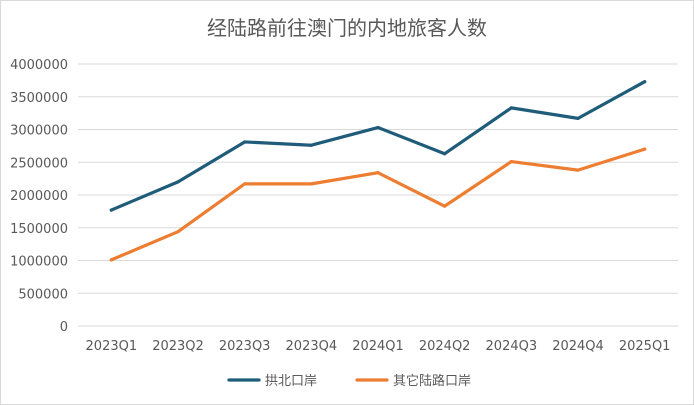  What do you see at coordinates (39, 65) in the screenshot?
I see `y-tick-label: 4000000` at bounding box center [39, 65].